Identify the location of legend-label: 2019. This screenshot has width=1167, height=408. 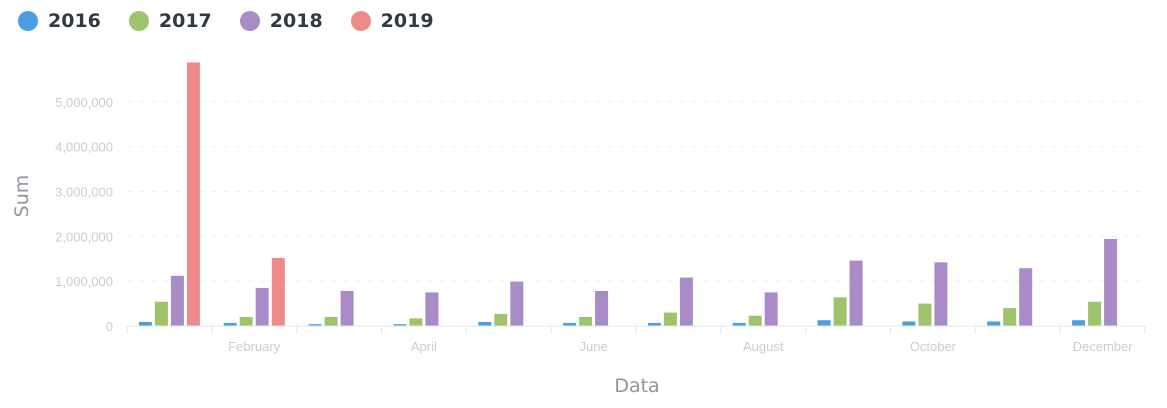
(407, 21).